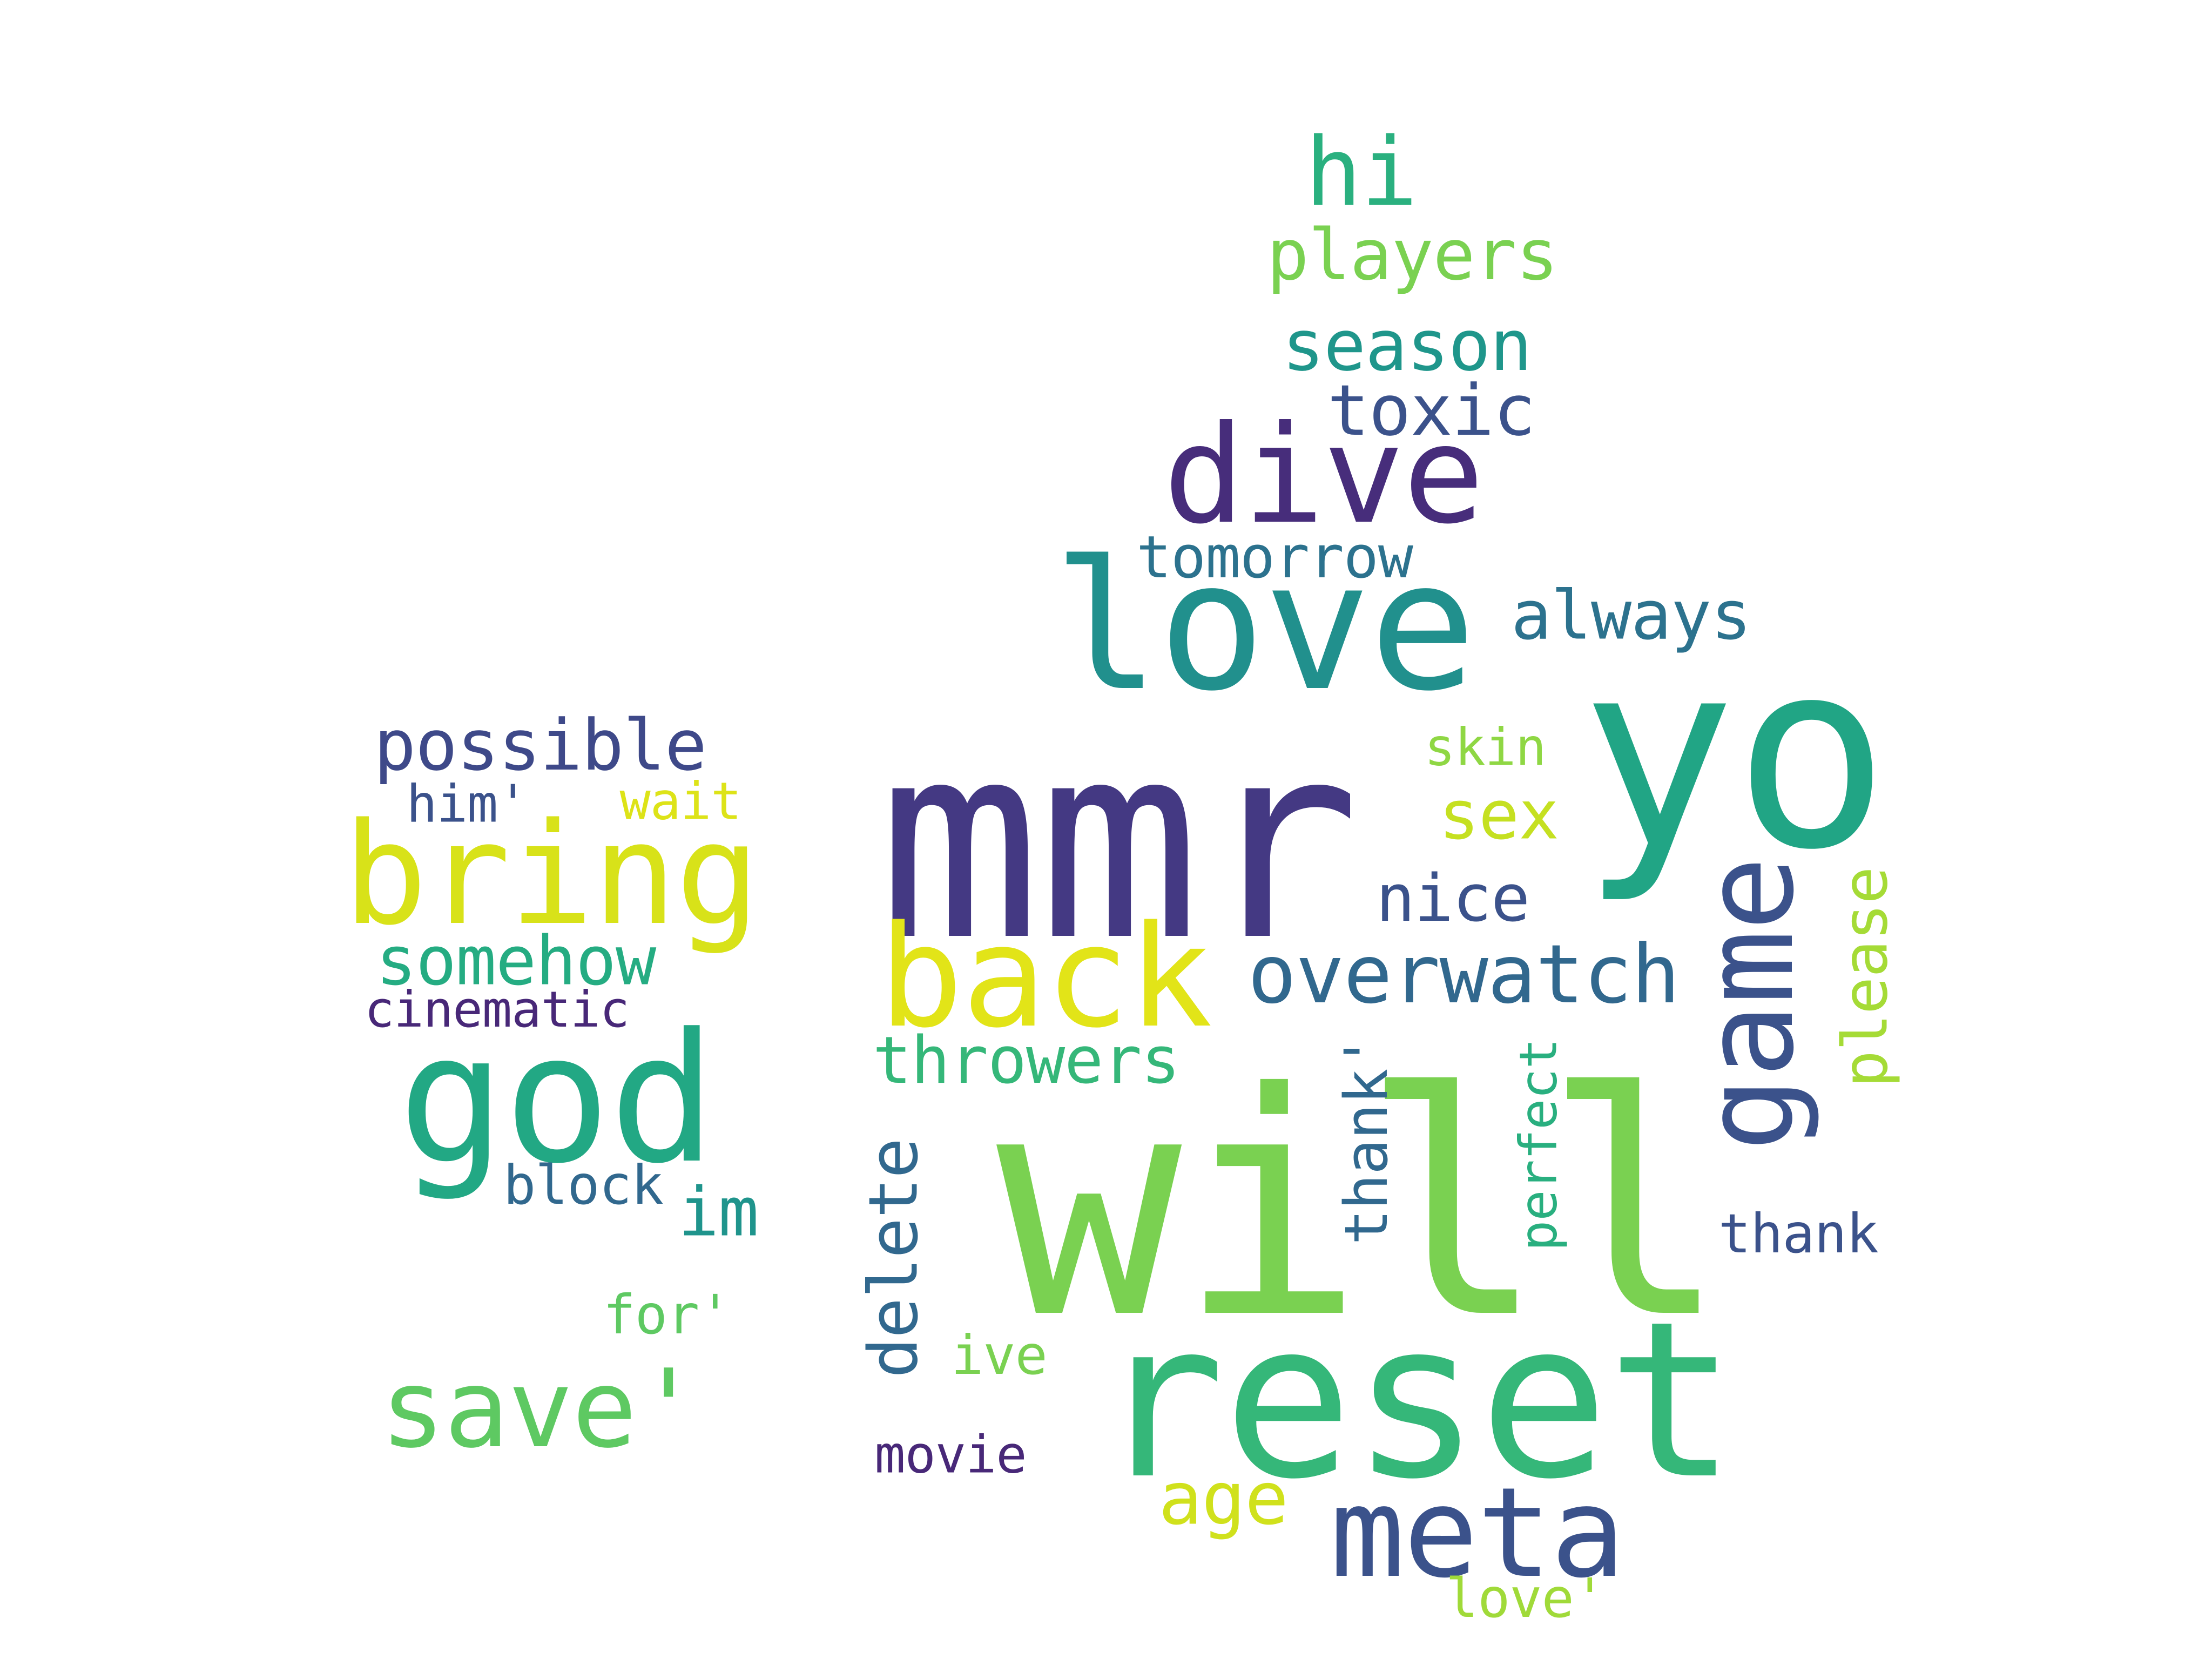 Image resolution: width=2212 pixels, height=1659 pixels. I want to click on word-delete: delete, so click(893, 1258).